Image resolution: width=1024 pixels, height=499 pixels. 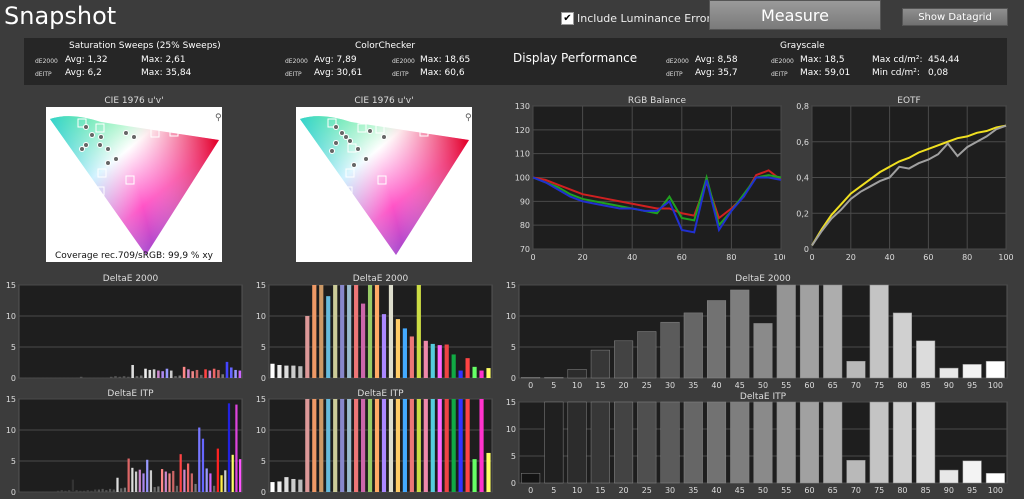 I want to click on gs2000-xtick-label: 100, so click(x=995, y=385).